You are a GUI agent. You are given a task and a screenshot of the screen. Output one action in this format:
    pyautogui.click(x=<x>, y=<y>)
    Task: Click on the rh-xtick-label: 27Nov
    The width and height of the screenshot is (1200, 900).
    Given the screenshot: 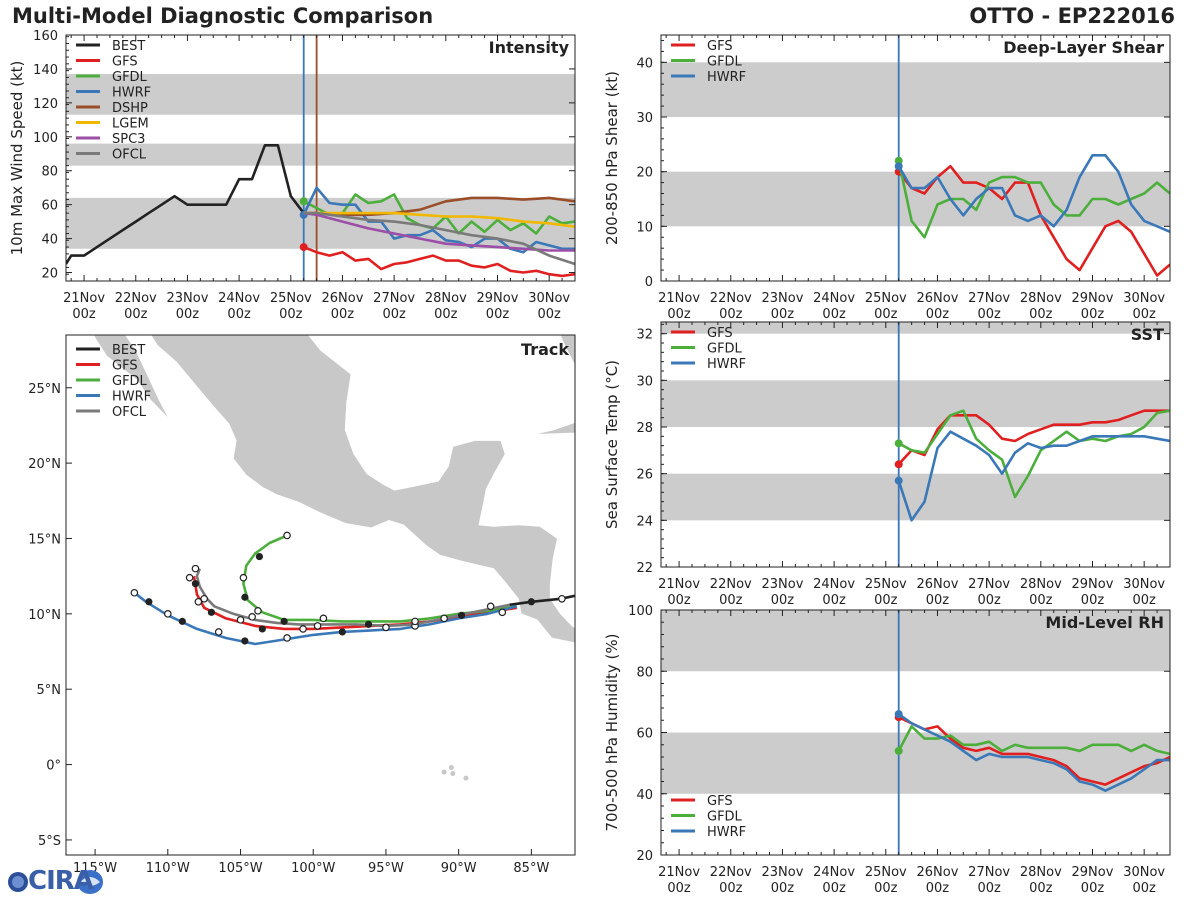 What is the action you would take?
    pyautogui.click(x=989, y=872)
    